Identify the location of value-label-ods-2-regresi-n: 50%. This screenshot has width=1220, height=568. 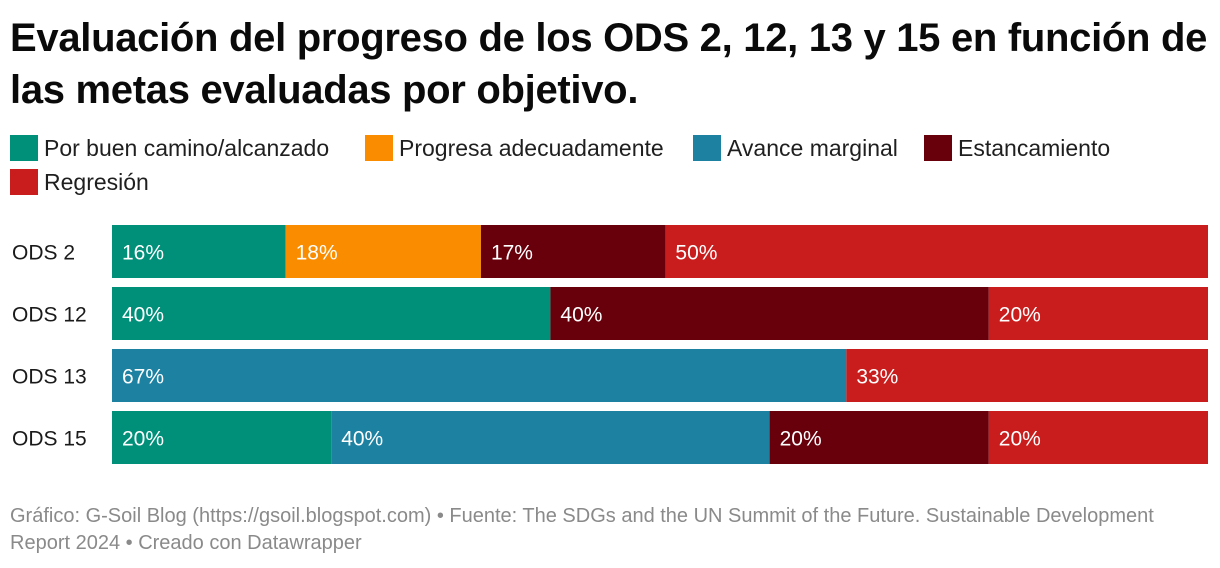
(696, 253).